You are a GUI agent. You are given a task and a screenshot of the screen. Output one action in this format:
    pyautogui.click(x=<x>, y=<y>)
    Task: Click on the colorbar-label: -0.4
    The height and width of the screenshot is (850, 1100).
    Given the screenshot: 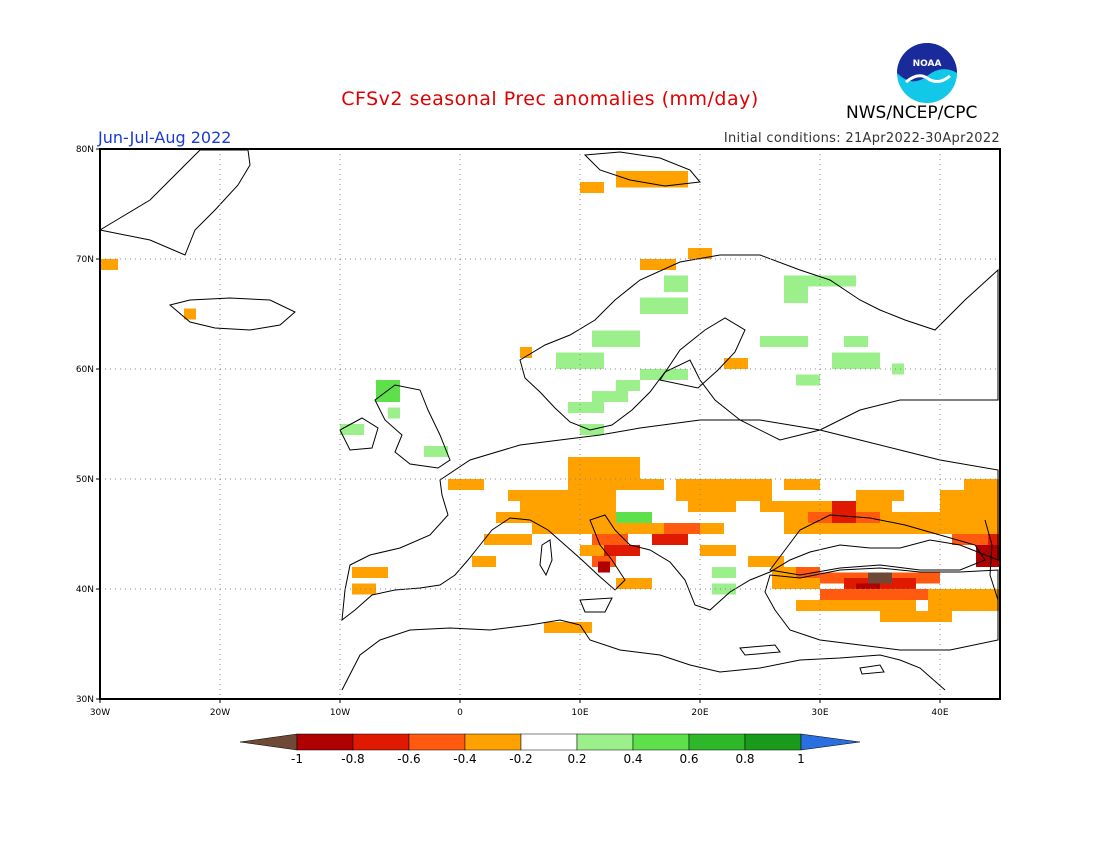 What is the action you would take?
    pyautogui.click(x=464, y=759)
    